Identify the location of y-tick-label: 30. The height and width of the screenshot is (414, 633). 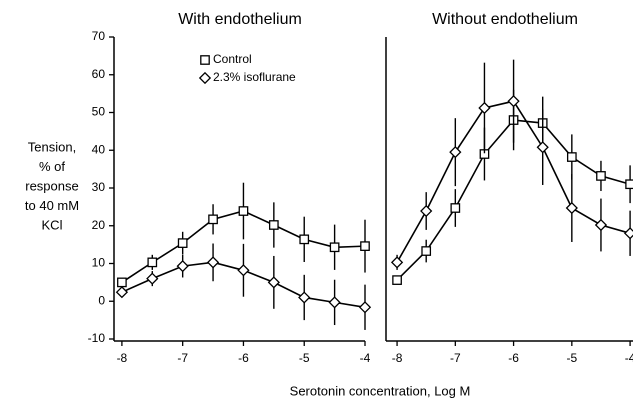
(99, 187).